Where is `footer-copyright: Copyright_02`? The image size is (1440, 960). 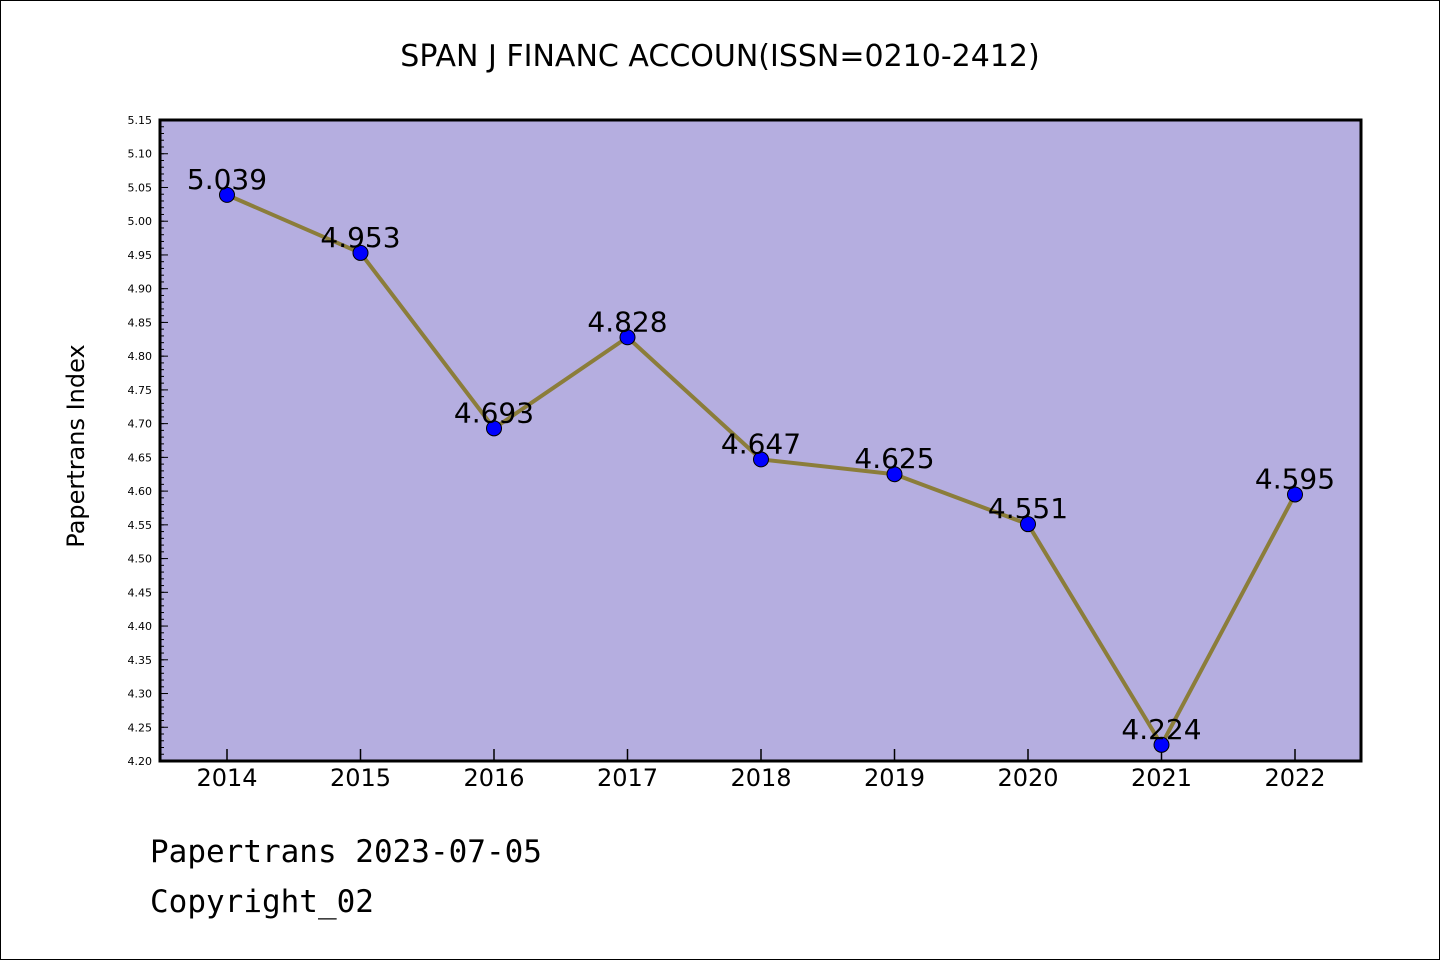
footer-copyright: Copyright_02 is located at coordinates (262, 902).